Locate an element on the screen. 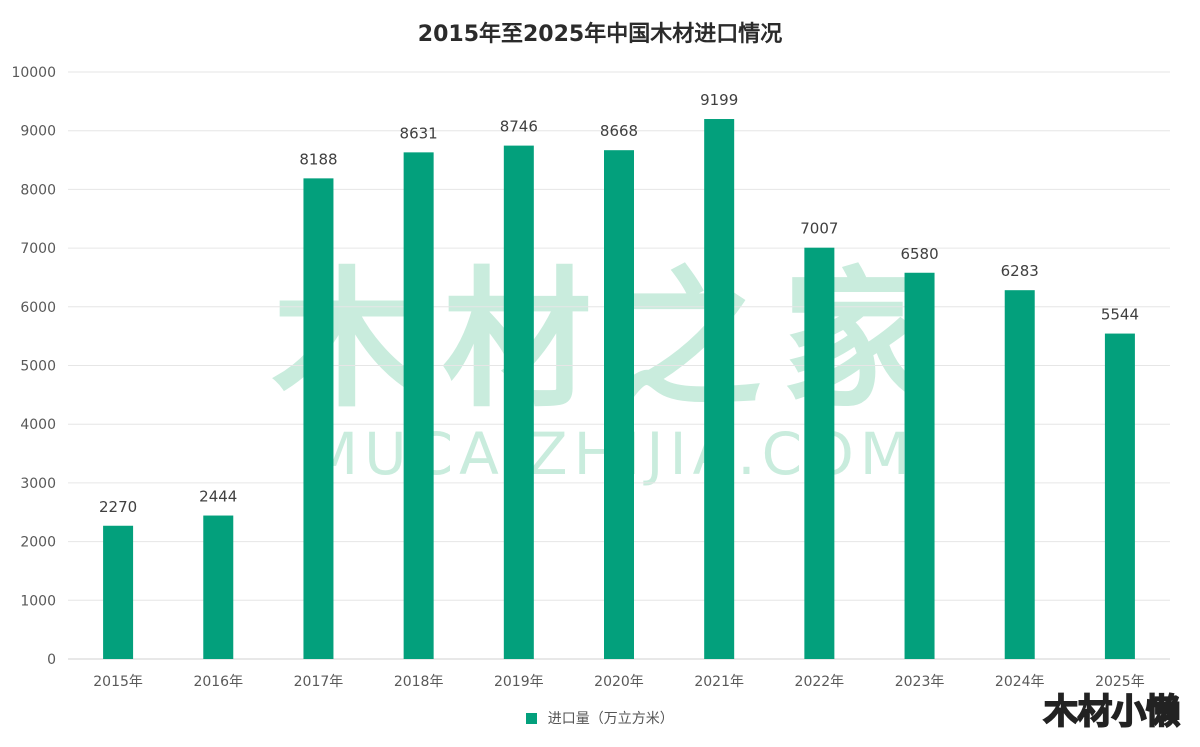 Image resolution: width=1200 pixels, height=747 pixels. x-tick-label: 2017年 is located at coordinates (319, 682).